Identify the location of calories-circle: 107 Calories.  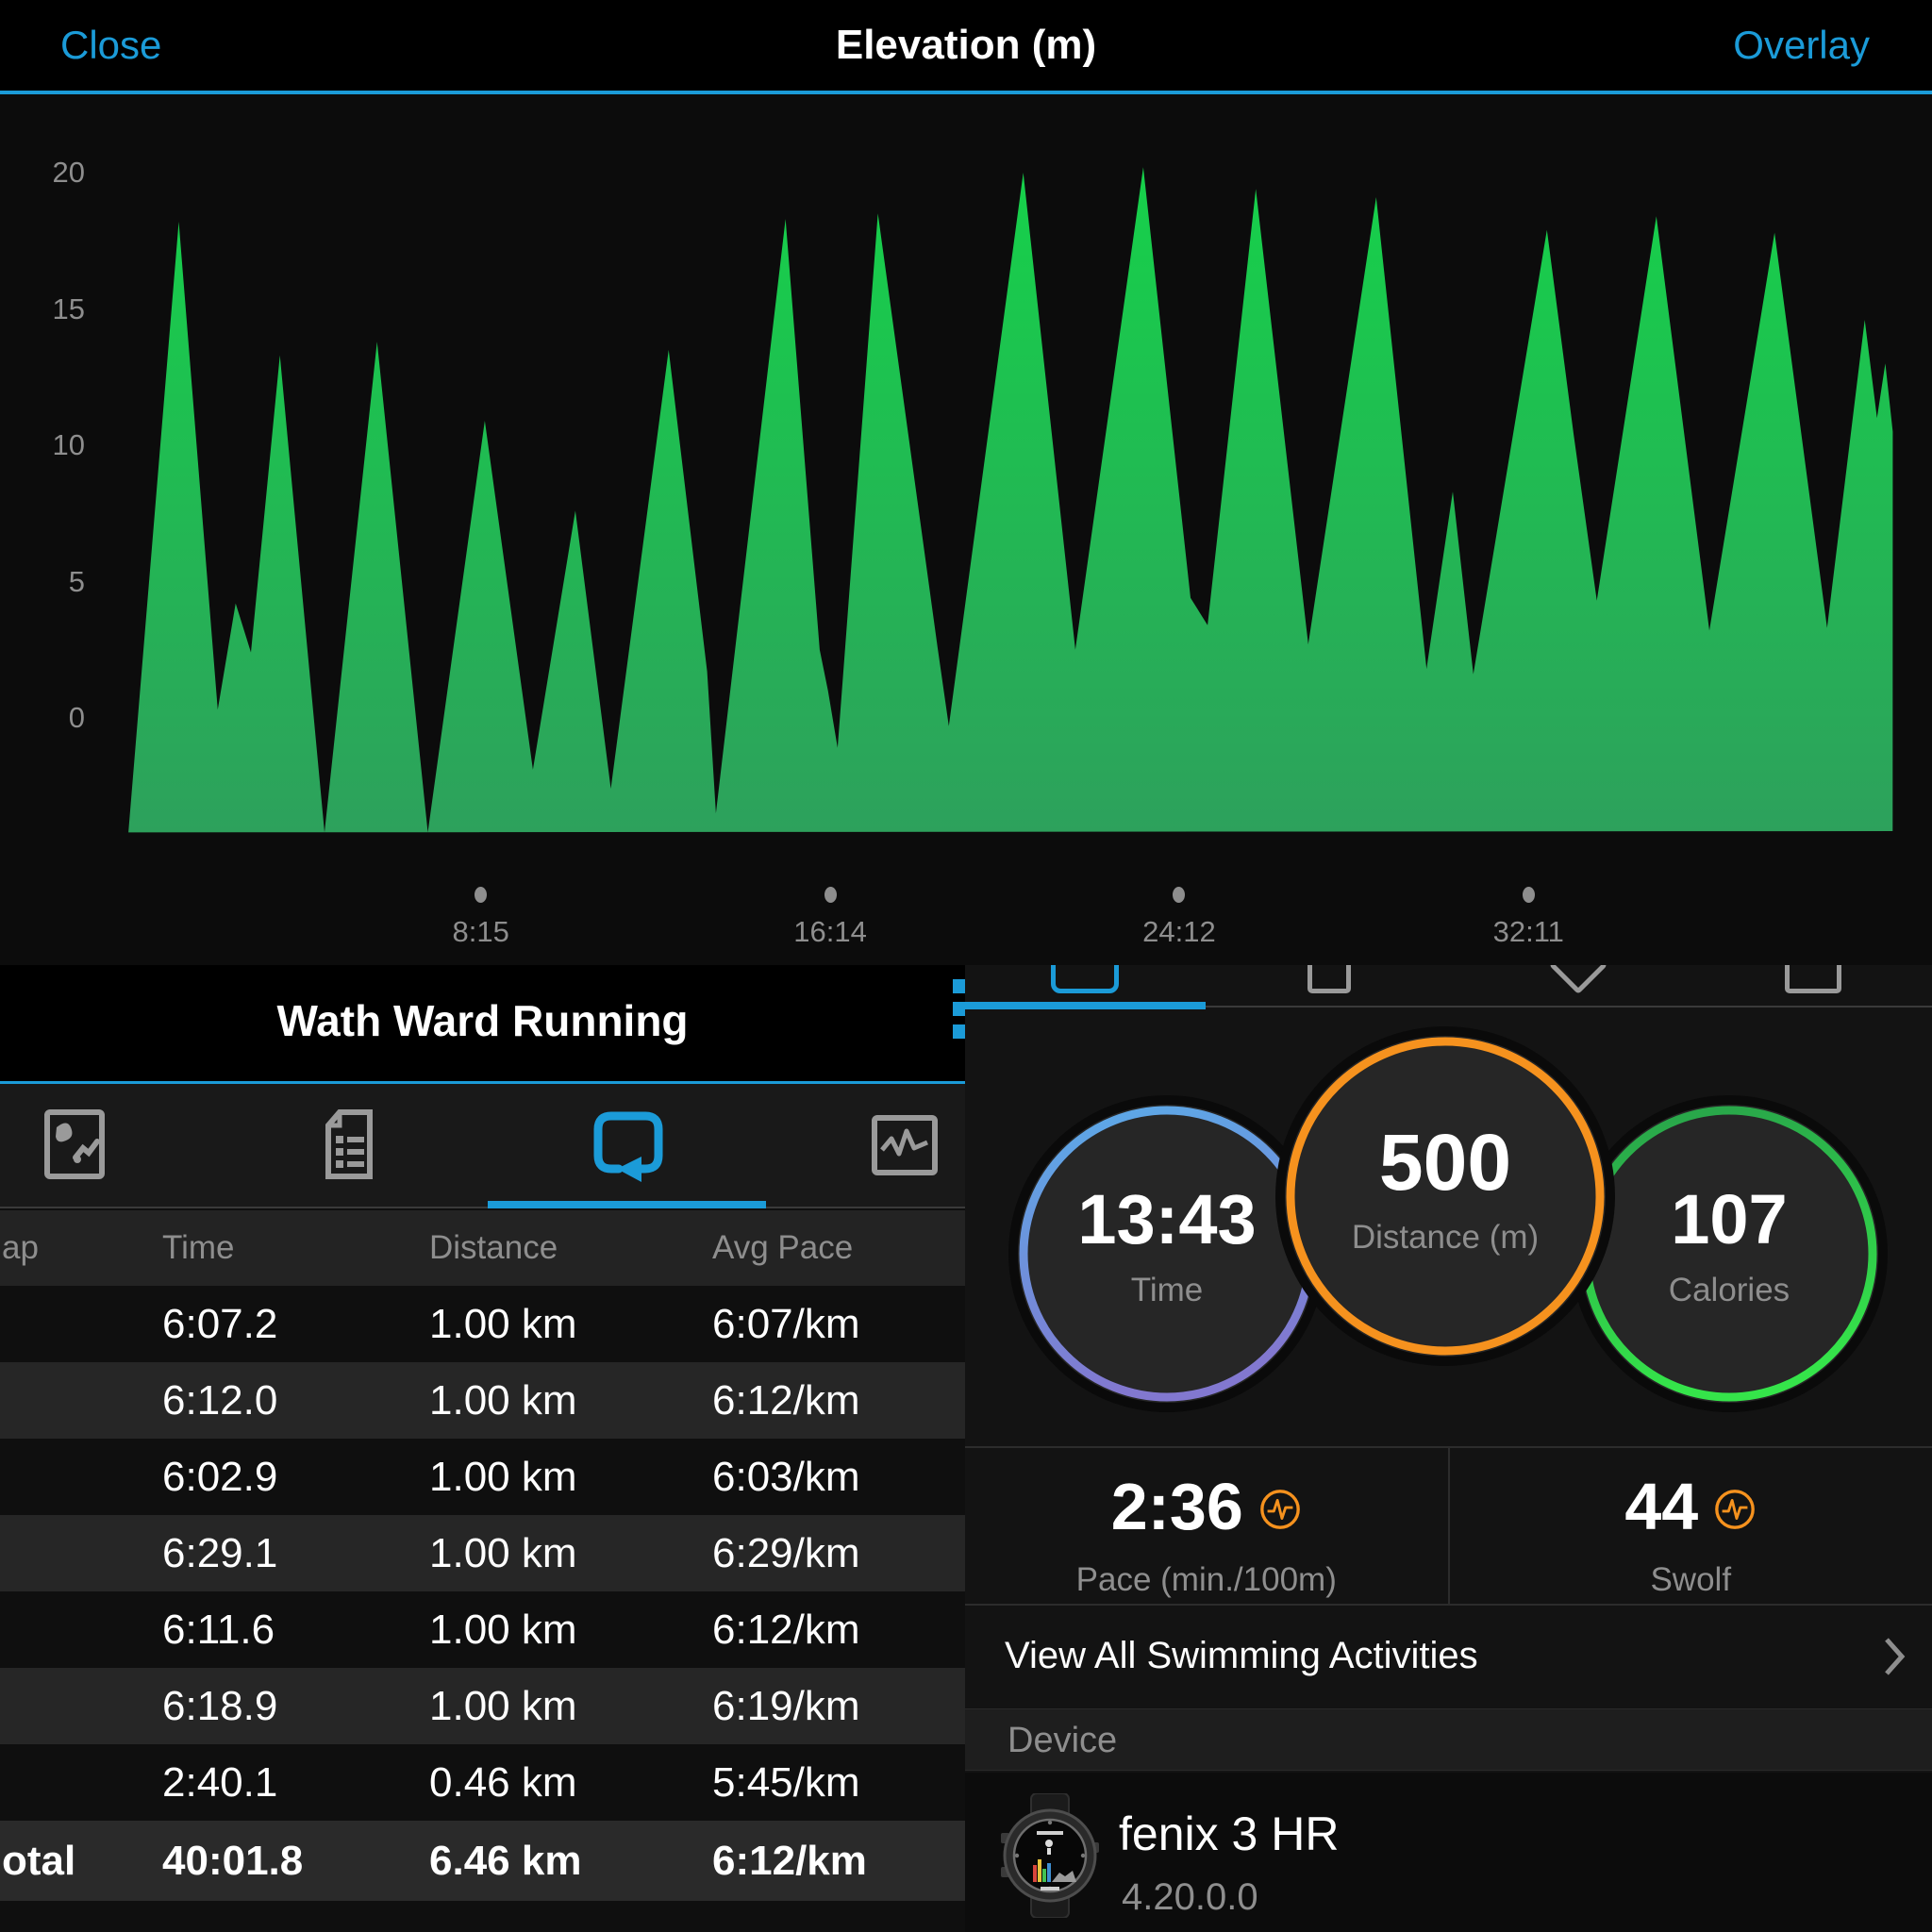
(1729, 1254).